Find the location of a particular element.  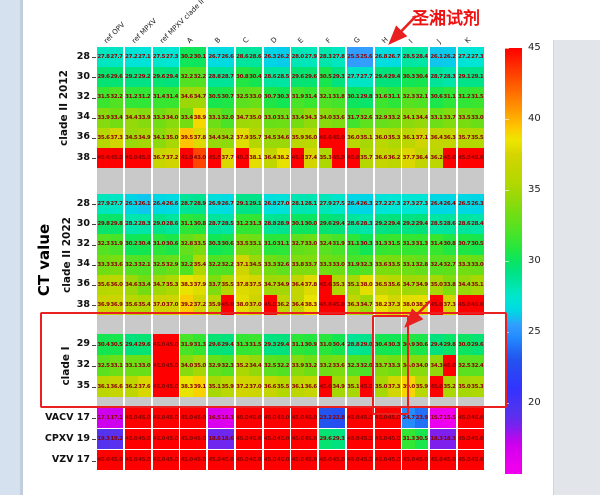

heatmap-cell: 34.1 is located at coordinates (159, 137).